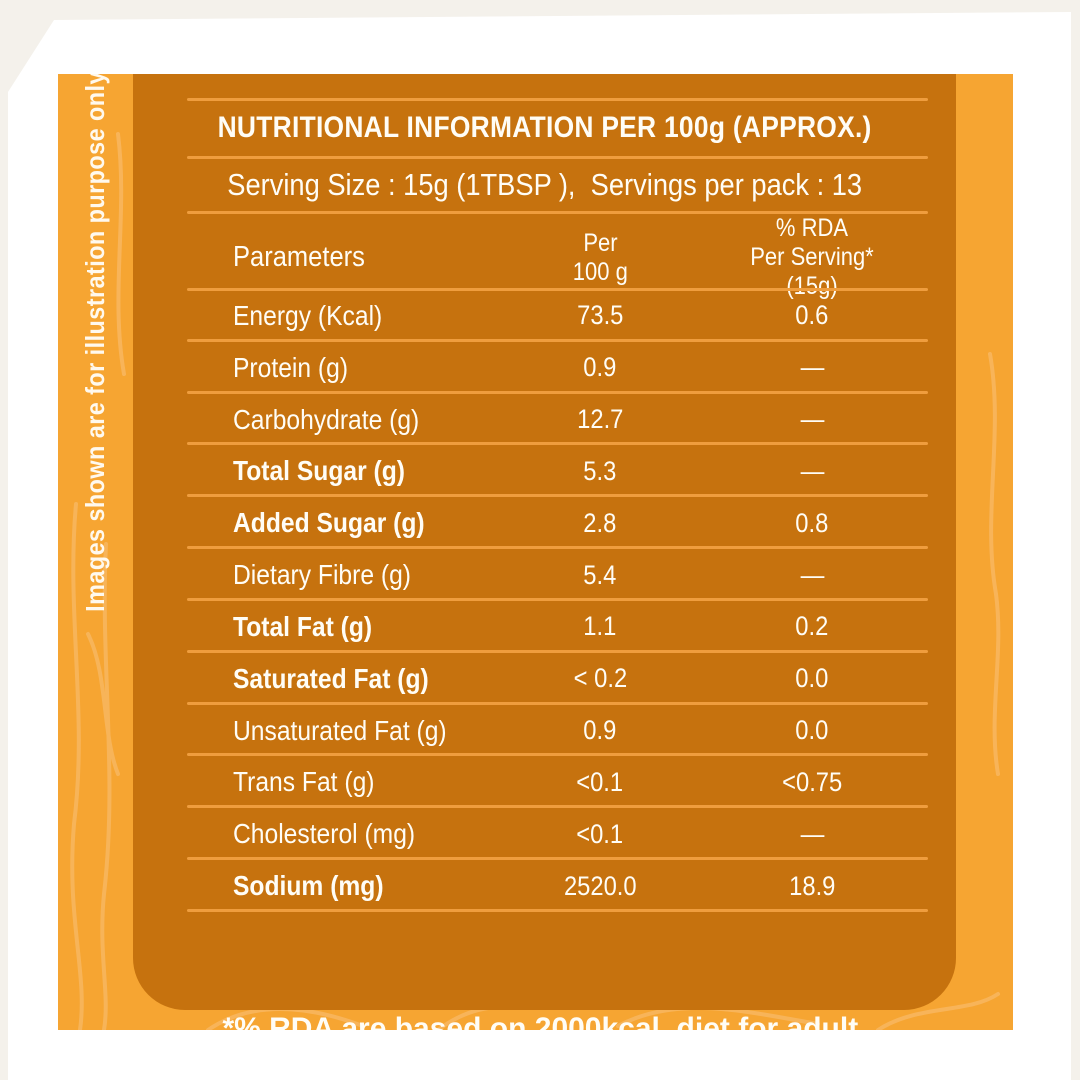 The height and width of the screenshot is (1080, 1080). What do you see at coordinates (600, 626) in the screenshot?
I see `per-100g-value: 1.1` at bounding box center [600, 626].